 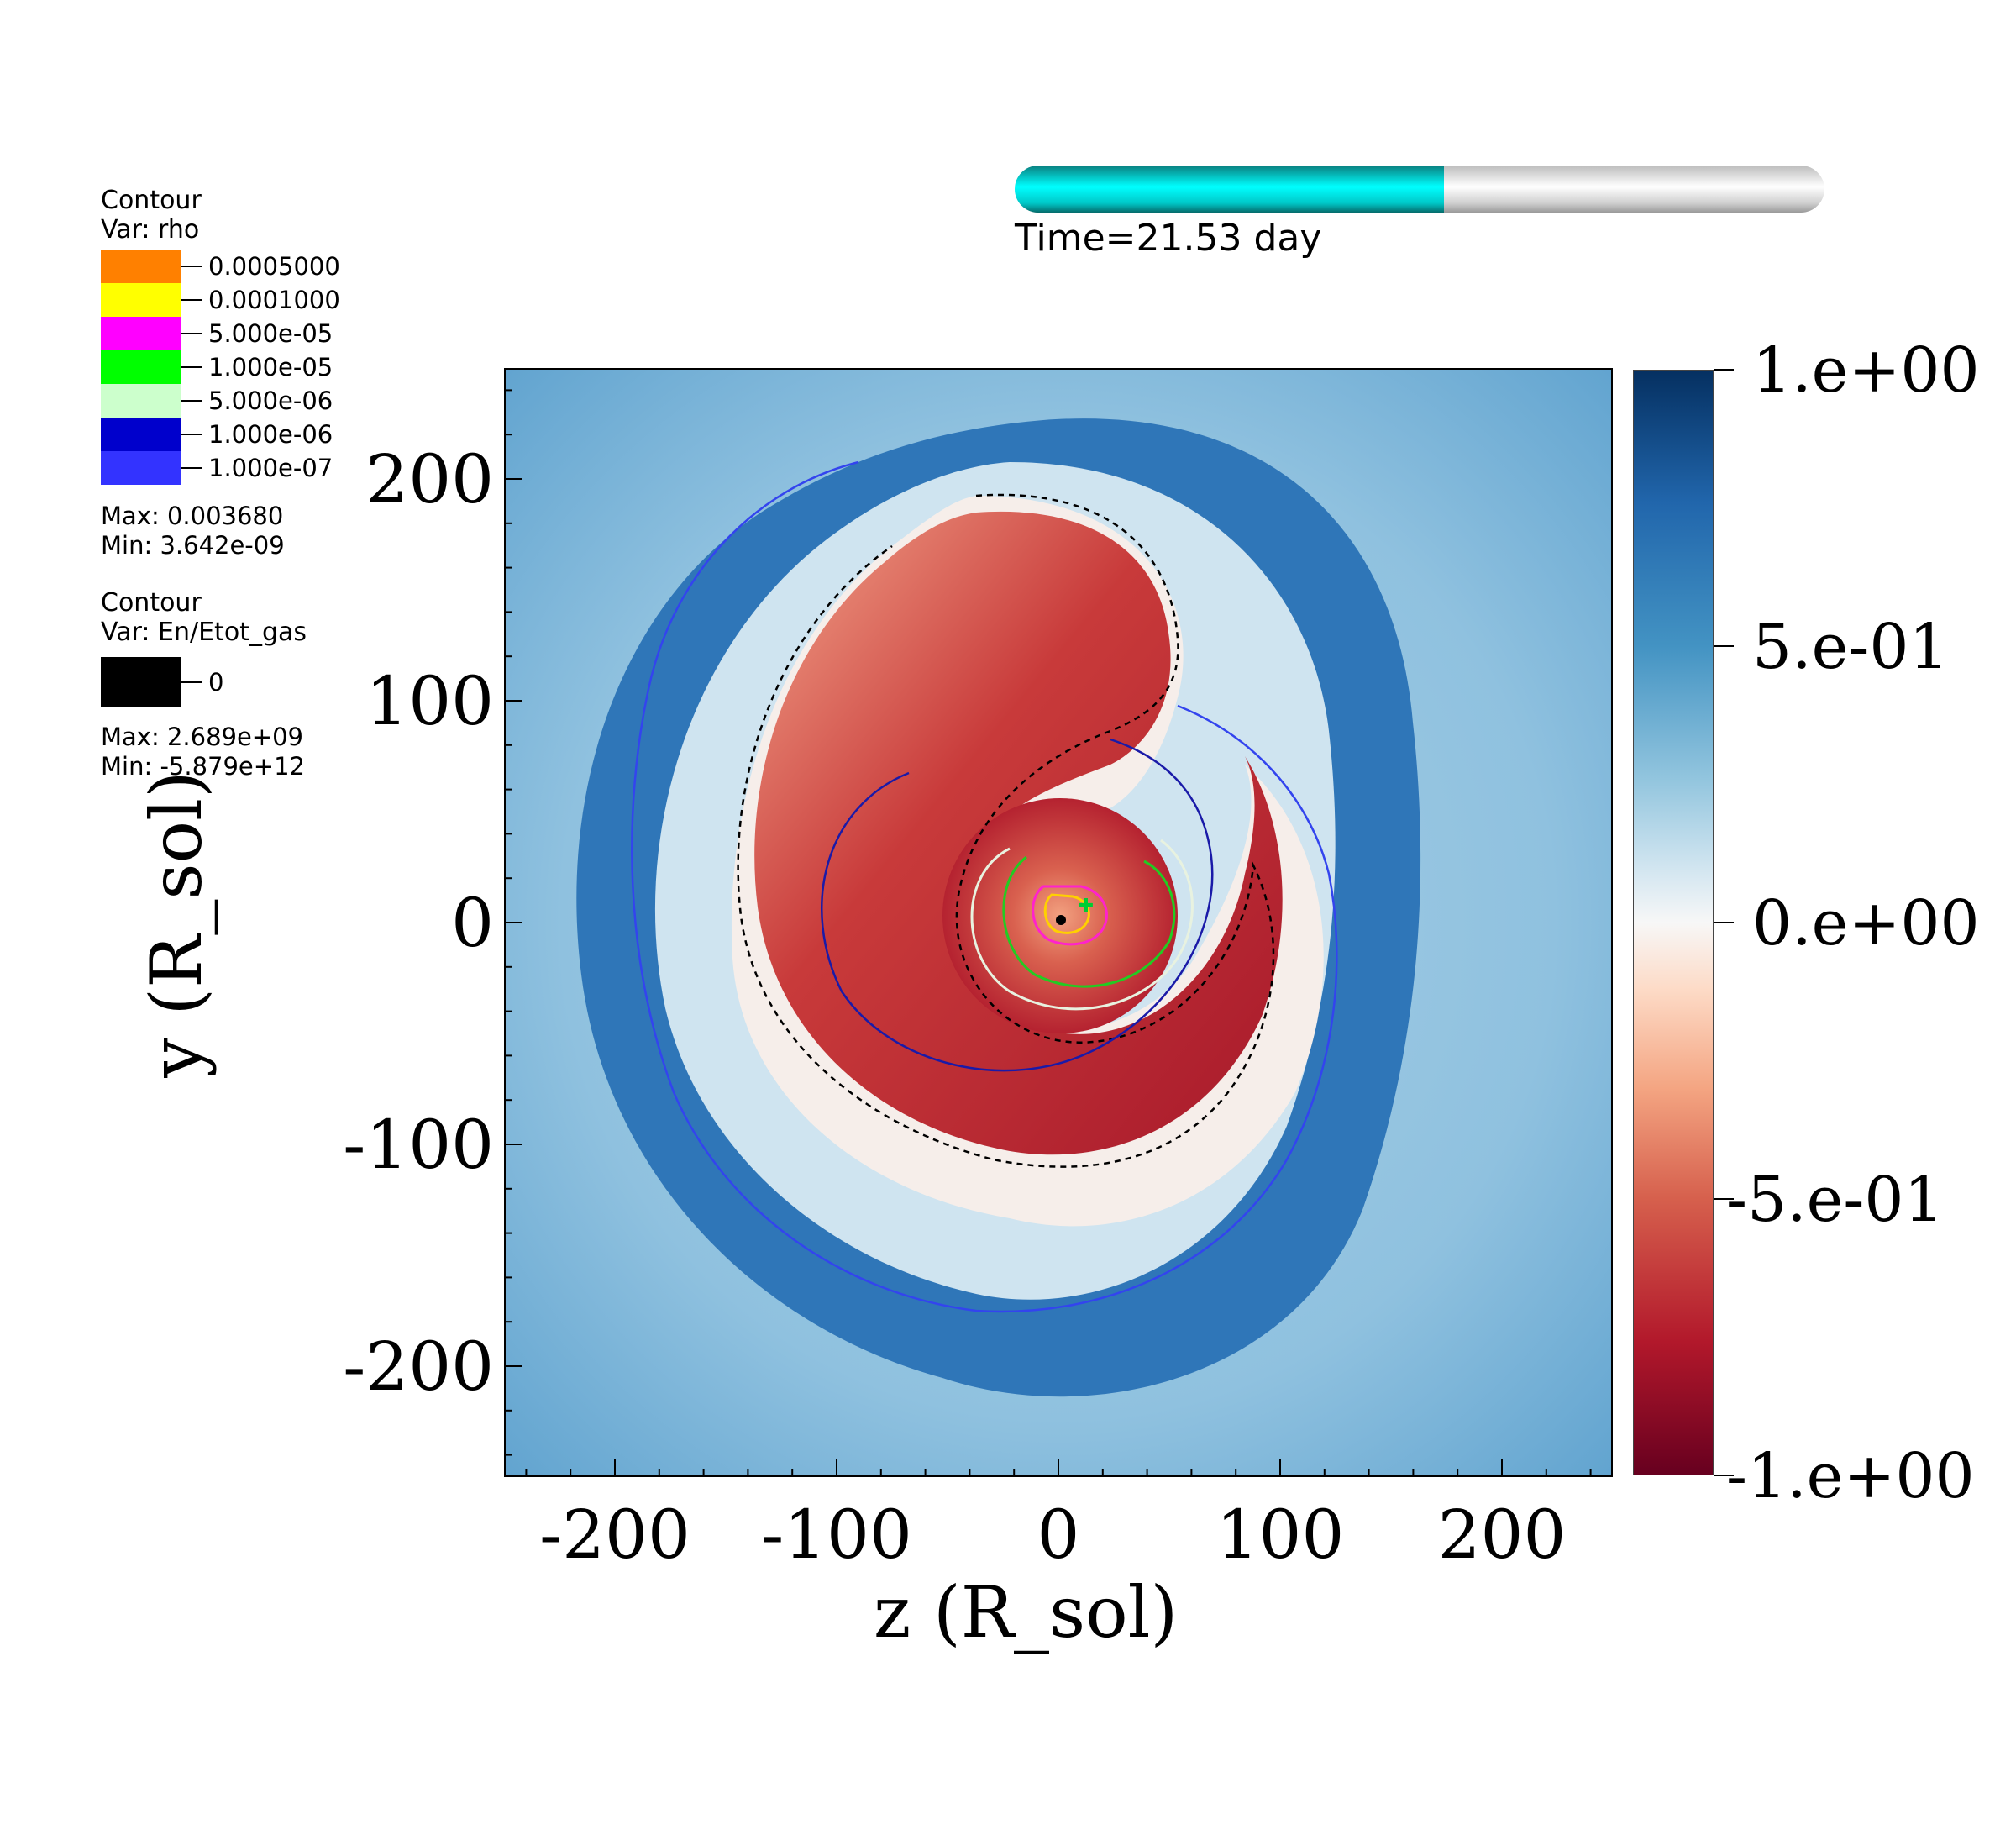 I want to click on legend-energy-title: Contour Var: En/Etot_gas, so click(x=204, y=617).